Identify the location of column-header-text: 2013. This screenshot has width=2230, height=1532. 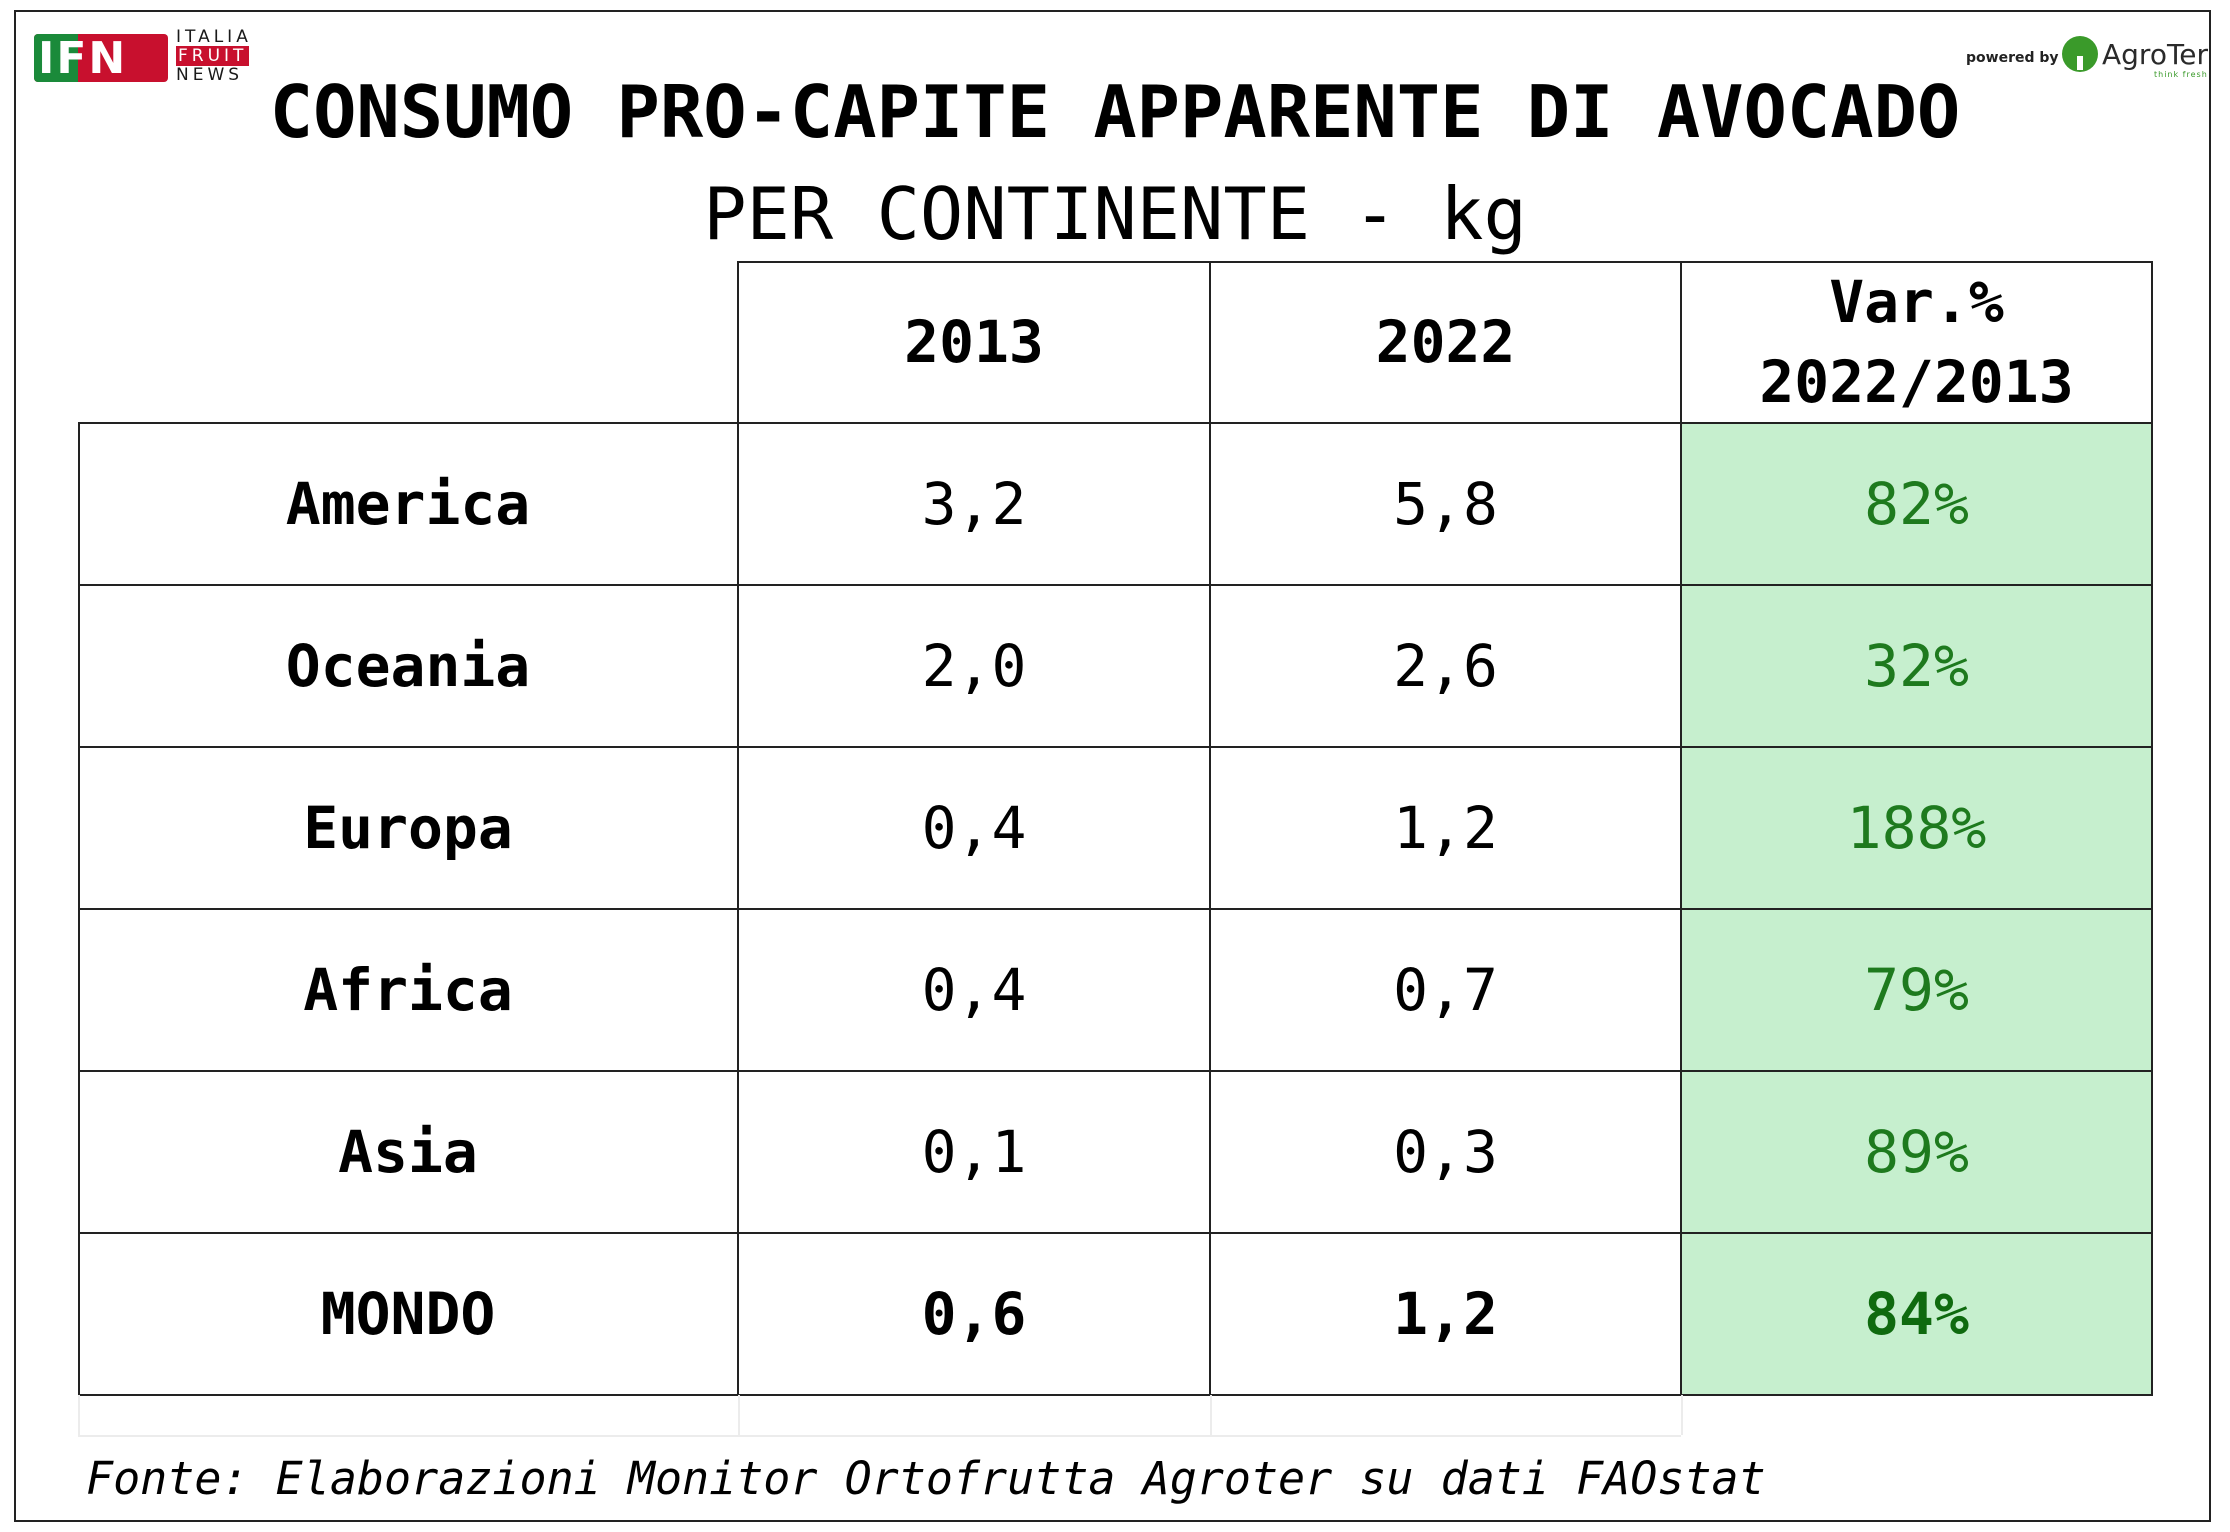
(974, 342).